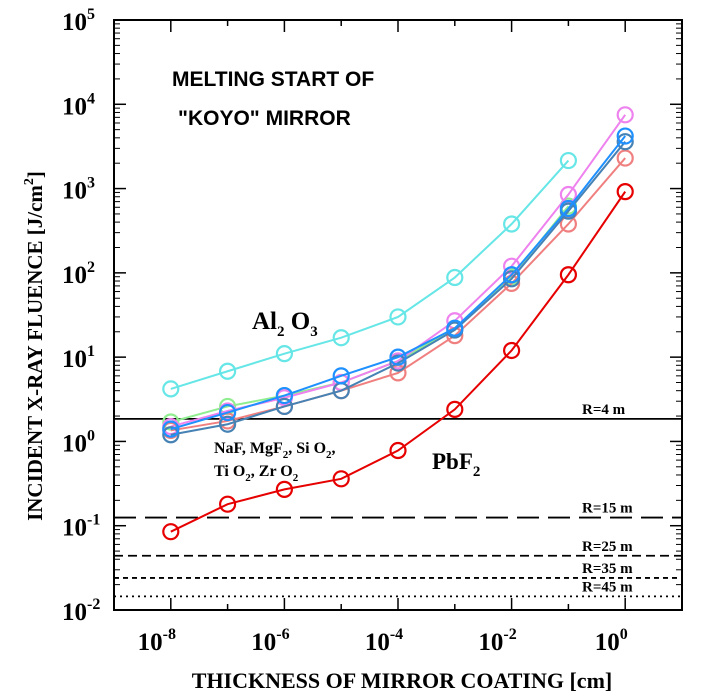 This screenshot has height=700, width=704. Describe the element at coordinates (264, 118) in the screenshot. I see `chart-title-line-2: "KOYO" MIRROR` at that location.